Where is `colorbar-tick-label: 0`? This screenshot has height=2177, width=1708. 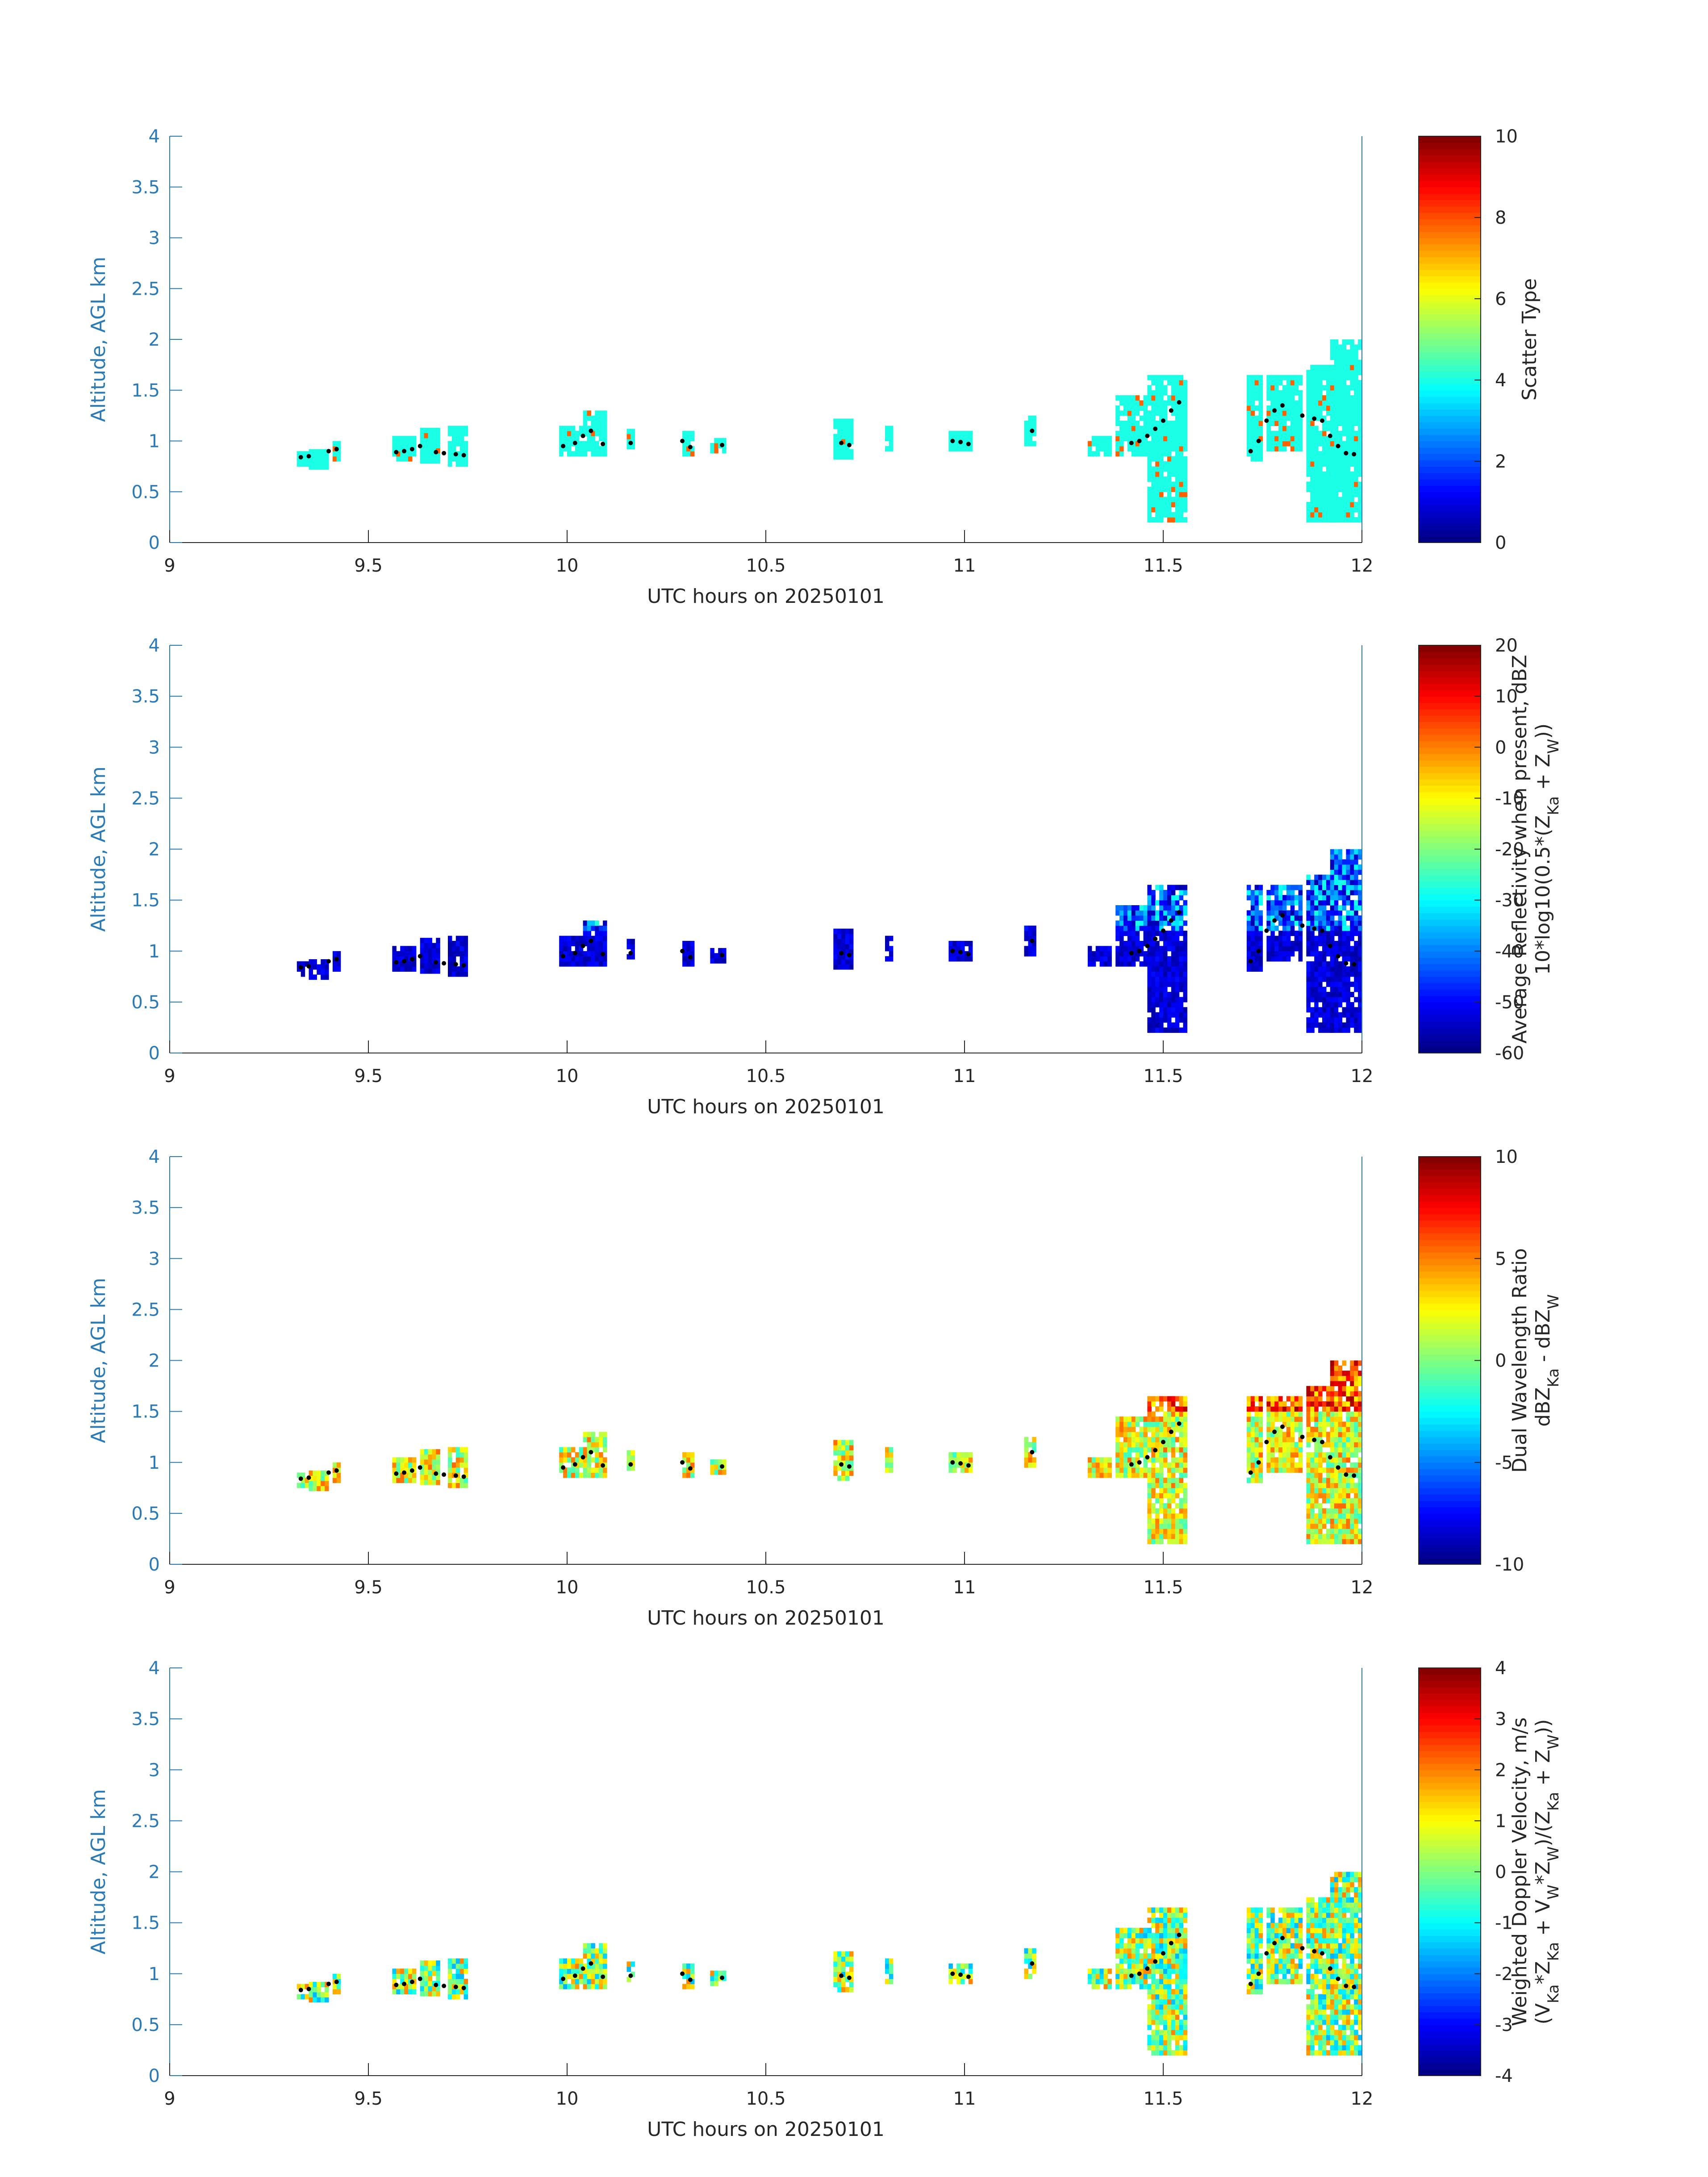
colorbar-tick-label: 0 is located at coordinates (1500, 543).